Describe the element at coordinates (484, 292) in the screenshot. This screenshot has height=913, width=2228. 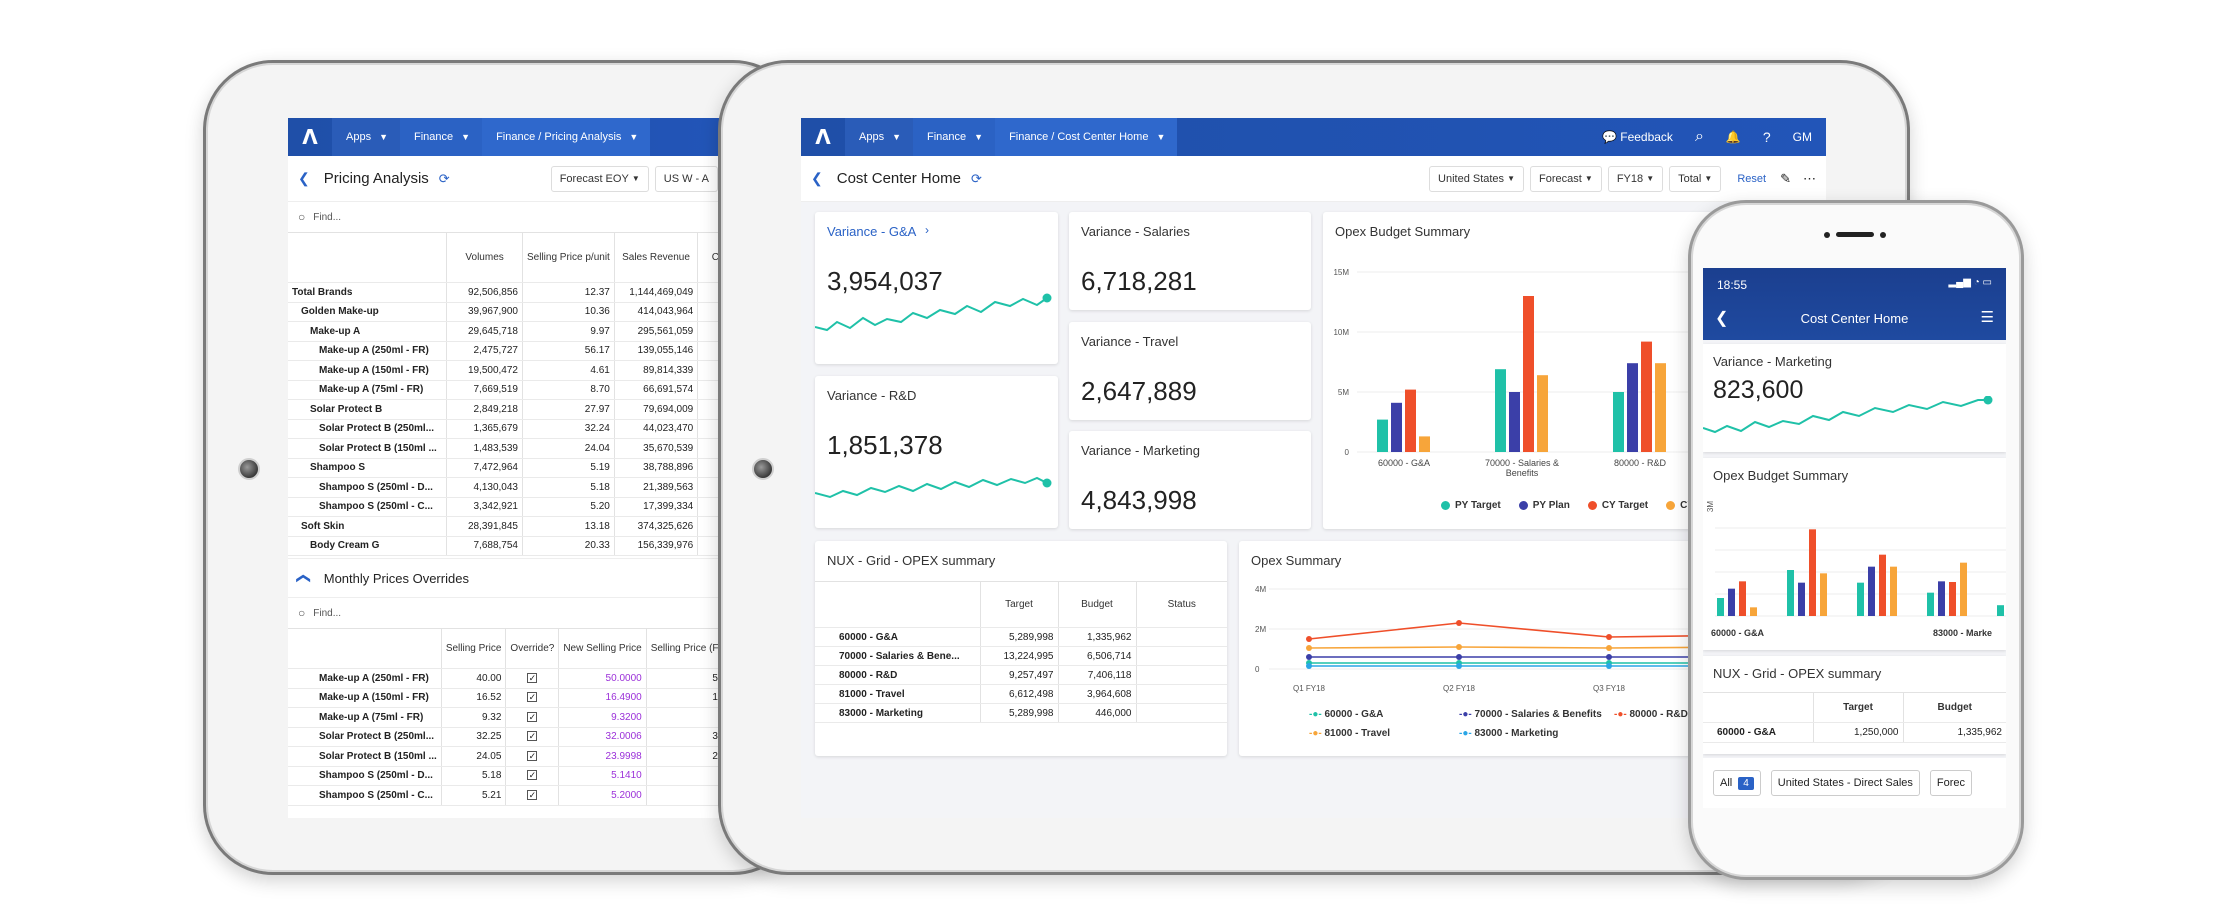
I see `cell-value: 92,506,856` at that location.